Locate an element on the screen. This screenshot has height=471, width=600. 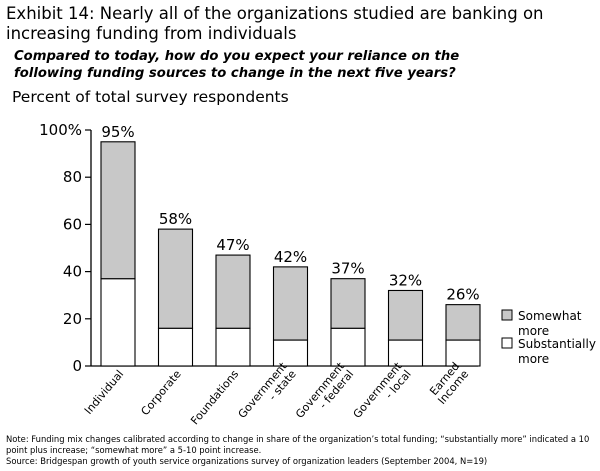
bar-total-label: 95% is located at coordinates (117, 132).